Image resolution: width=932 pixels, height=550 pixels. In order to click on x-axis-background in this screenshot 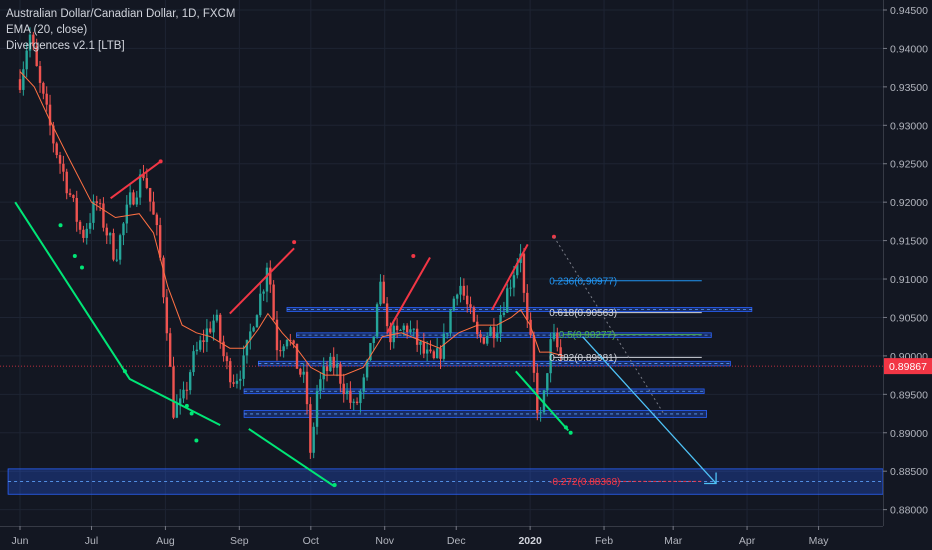, I will do `click(441, 538)`.